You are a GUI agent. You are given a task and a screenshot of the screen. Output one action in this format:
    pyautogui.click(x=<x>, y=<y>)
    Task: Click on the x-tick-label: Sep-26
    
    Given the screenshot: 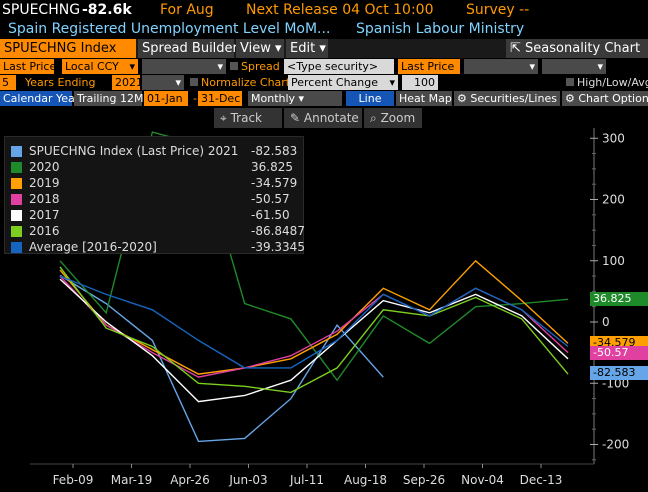 What is the action you would take?
    pyautogui.click(x=424, y=480)
    